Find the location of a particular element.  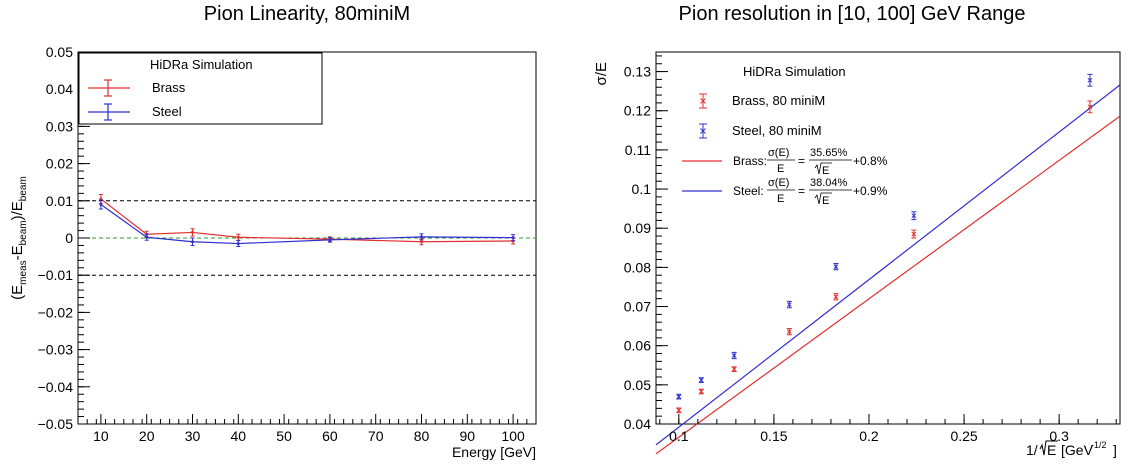

linearity-x-axis: 10 20 30 40 50 60 70 80 90 100 is located at coordinates (307, 429).